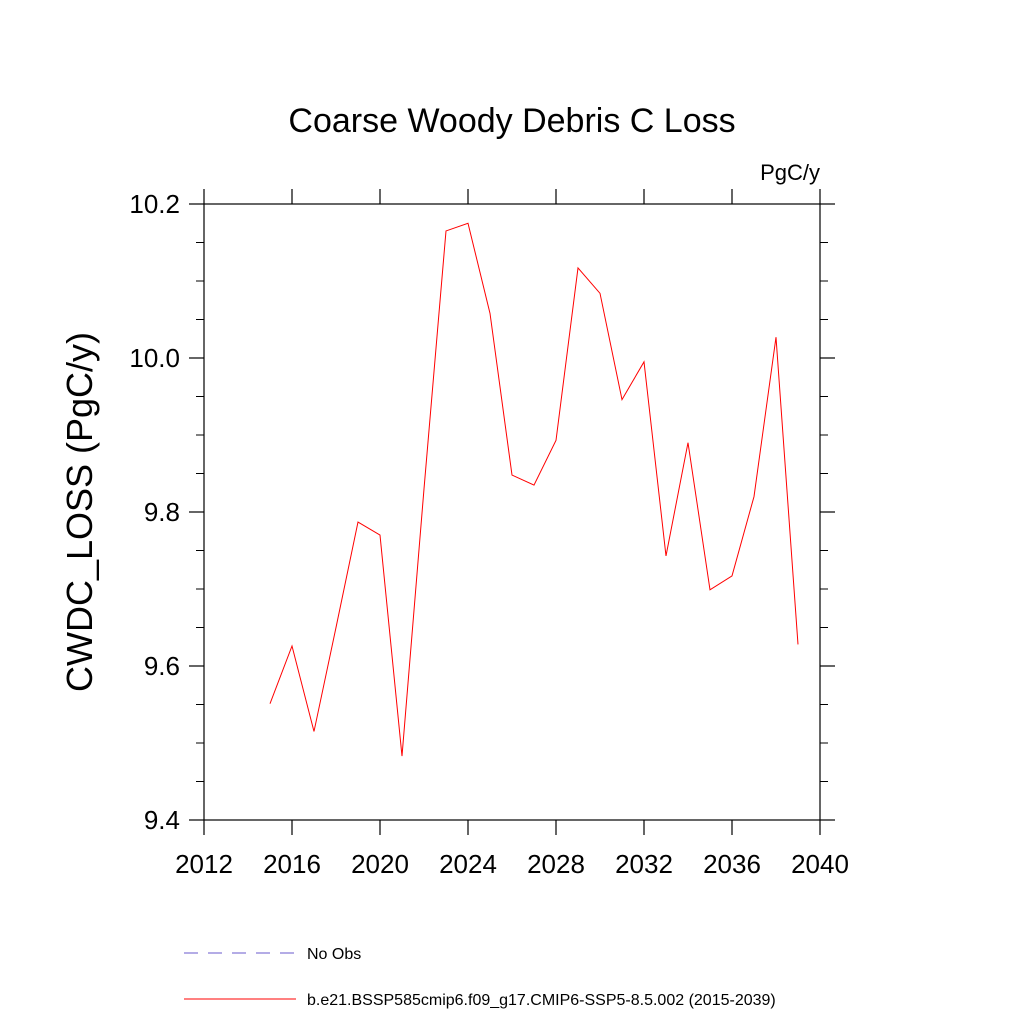 Image resolution: width=1024 pixels, height=1024 pixels. What do you see at coordinates (154, 358) in the screenshot?
I see `y-tick-label: 10.0` at bounding box center [154, 358].